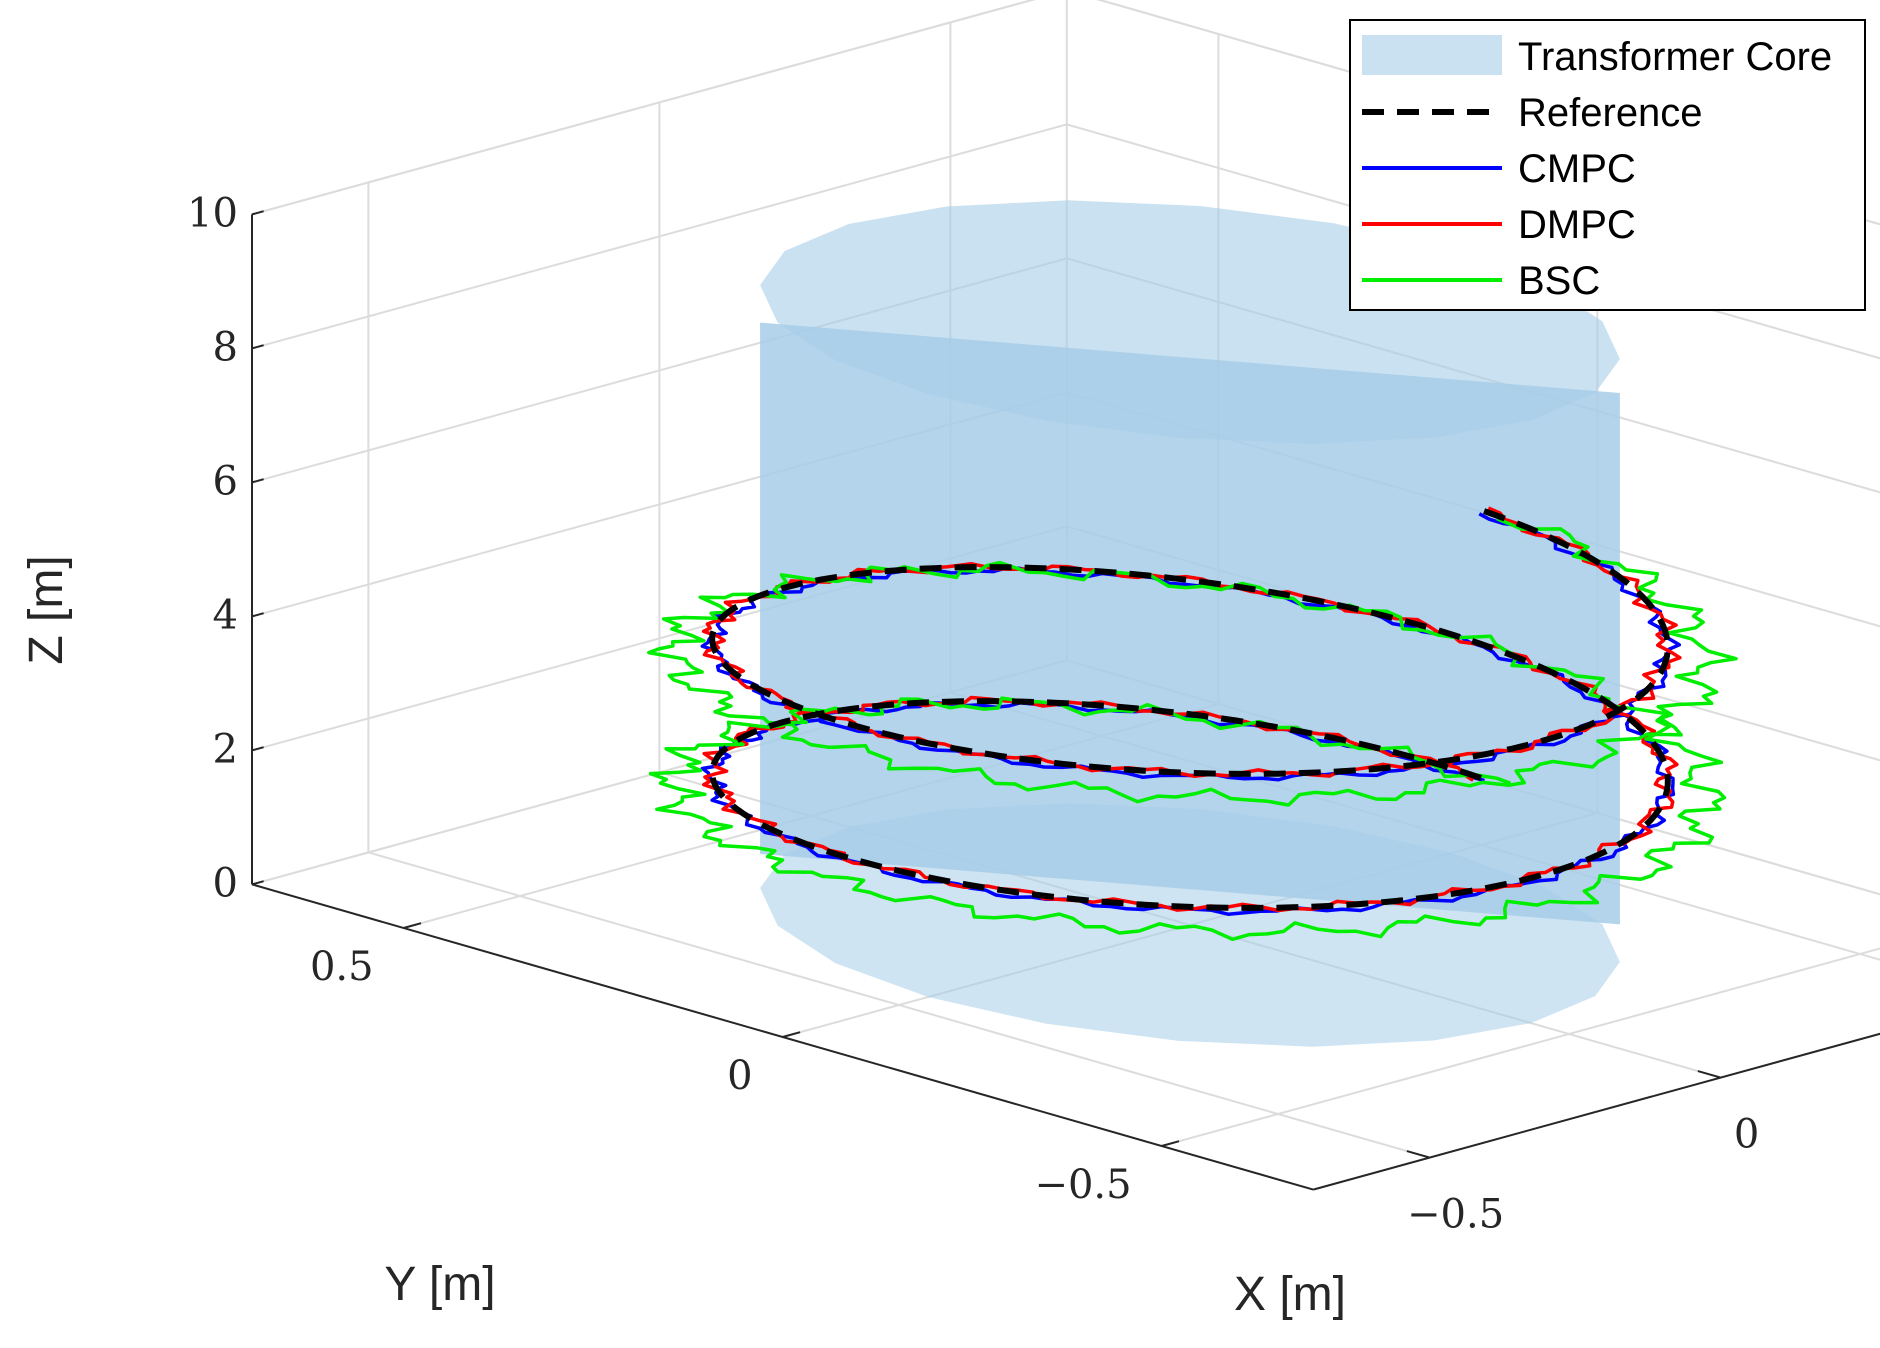  Describe the element at coordinates (1082, 1185) in the screenshot. I see `y-tick-label: −0.5` at that location.